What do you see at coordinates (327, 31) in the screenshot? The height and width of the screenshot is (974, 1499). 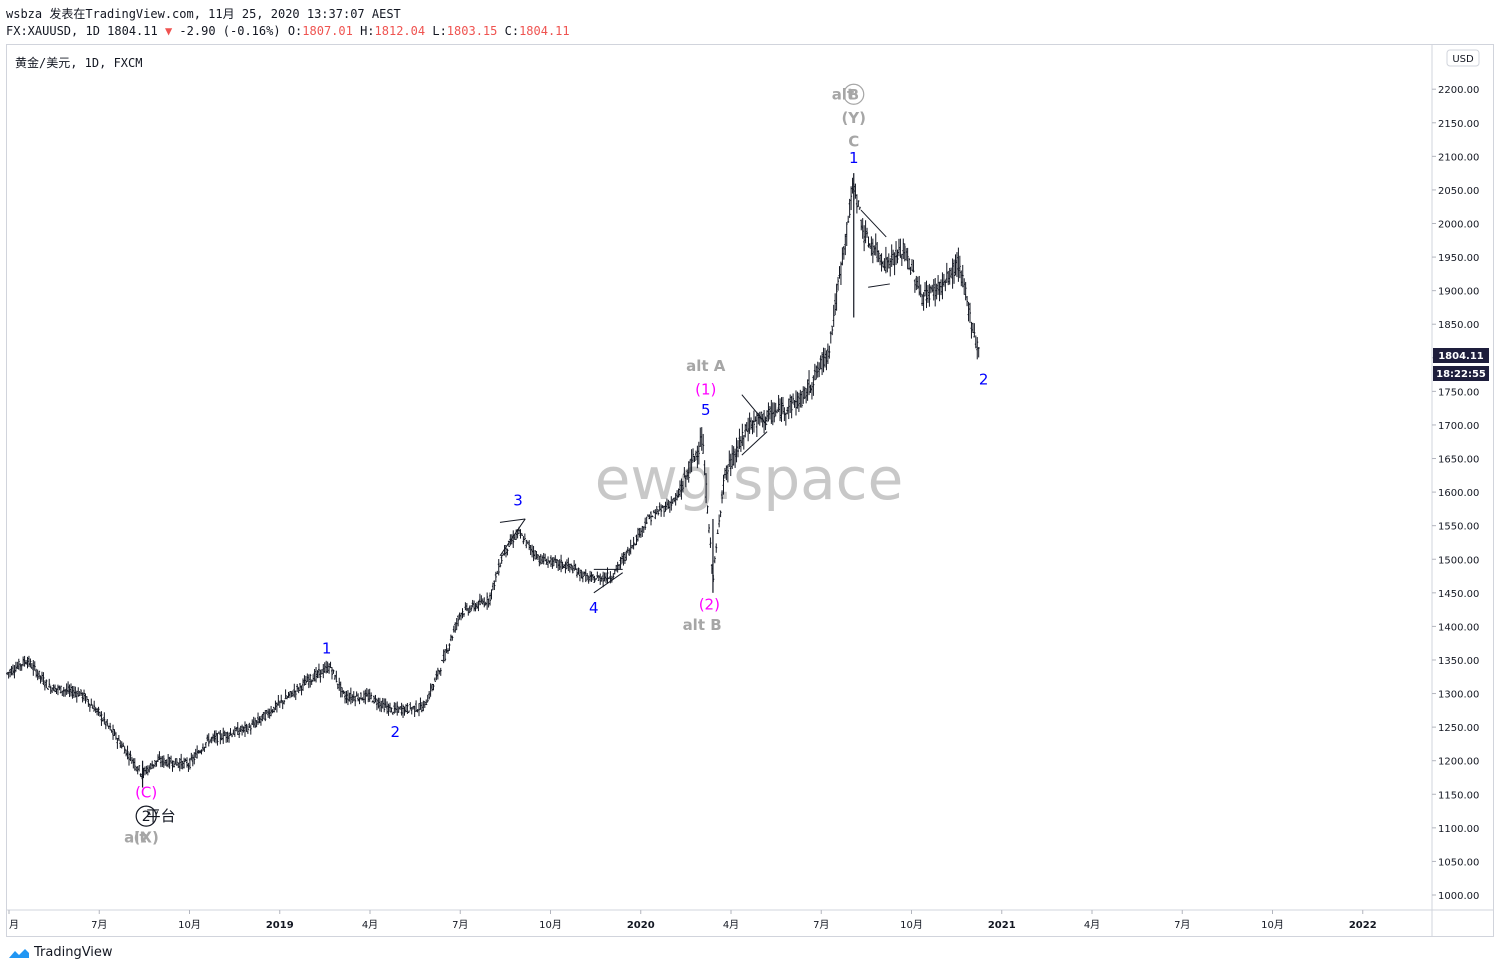 I see `open-value: 1807.01` at bounding box center [327, 31].